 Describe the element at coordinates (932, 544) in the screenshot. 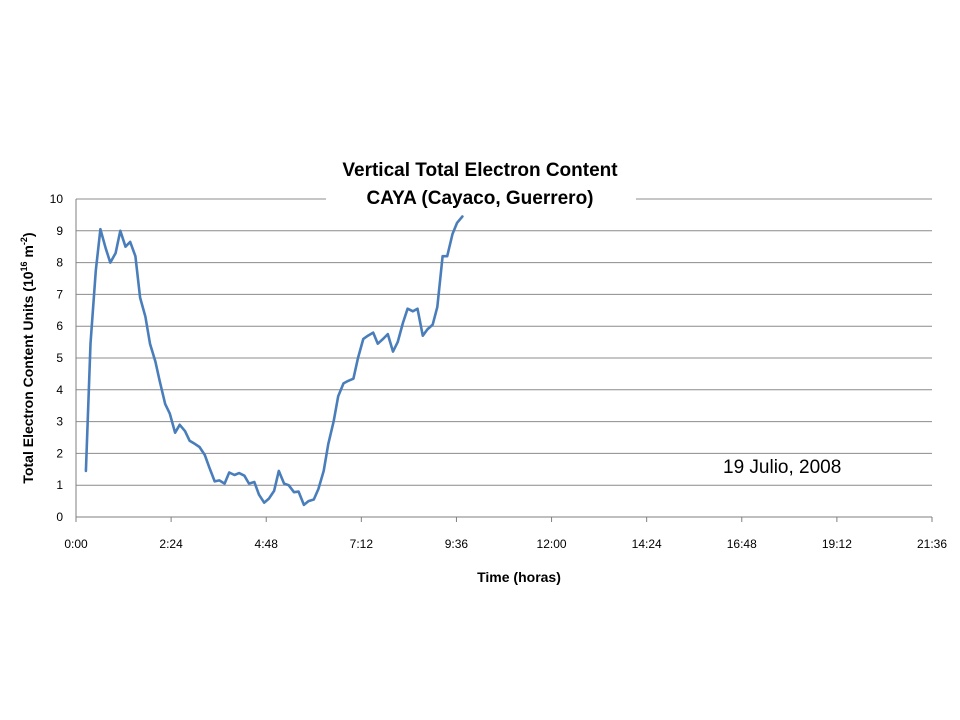

I see `x-tick-label: 21:36` at that location.